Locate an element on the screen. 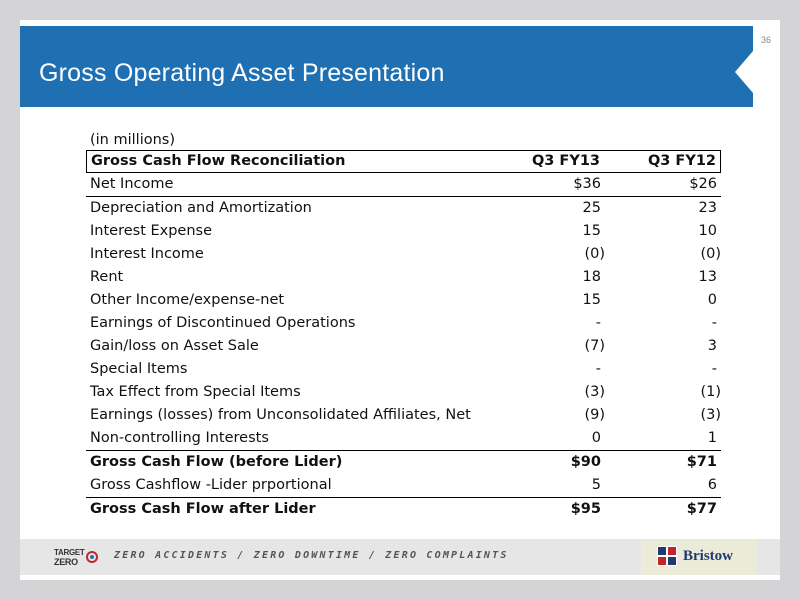  bristow-mark-icon is located at coordinates (667, 556).